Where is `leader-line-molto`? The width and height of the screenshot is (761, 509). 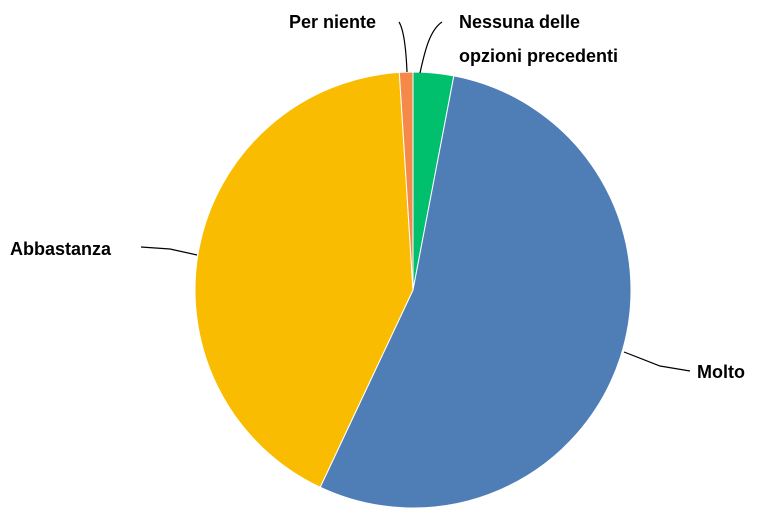 leader-line-molto is located at coordinates (657, 361).